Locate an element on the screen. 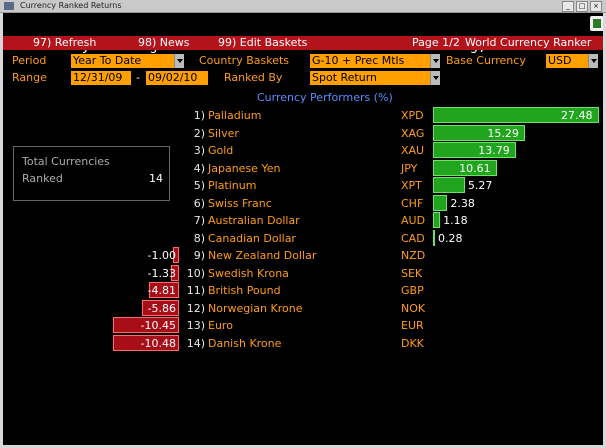  list-item: 1) Palladium XPD 27.48 is located at coordinates (303, 115).